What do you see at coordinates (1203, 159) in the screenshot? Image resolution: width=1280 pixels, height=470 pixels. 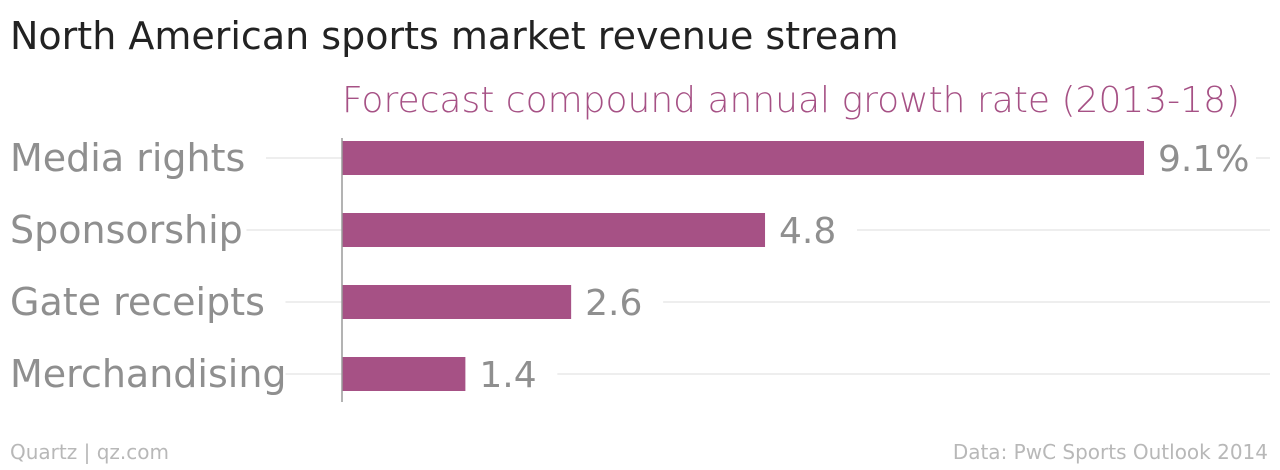 I see `value-label: 9.1%` at bounding box center [1203, 159].